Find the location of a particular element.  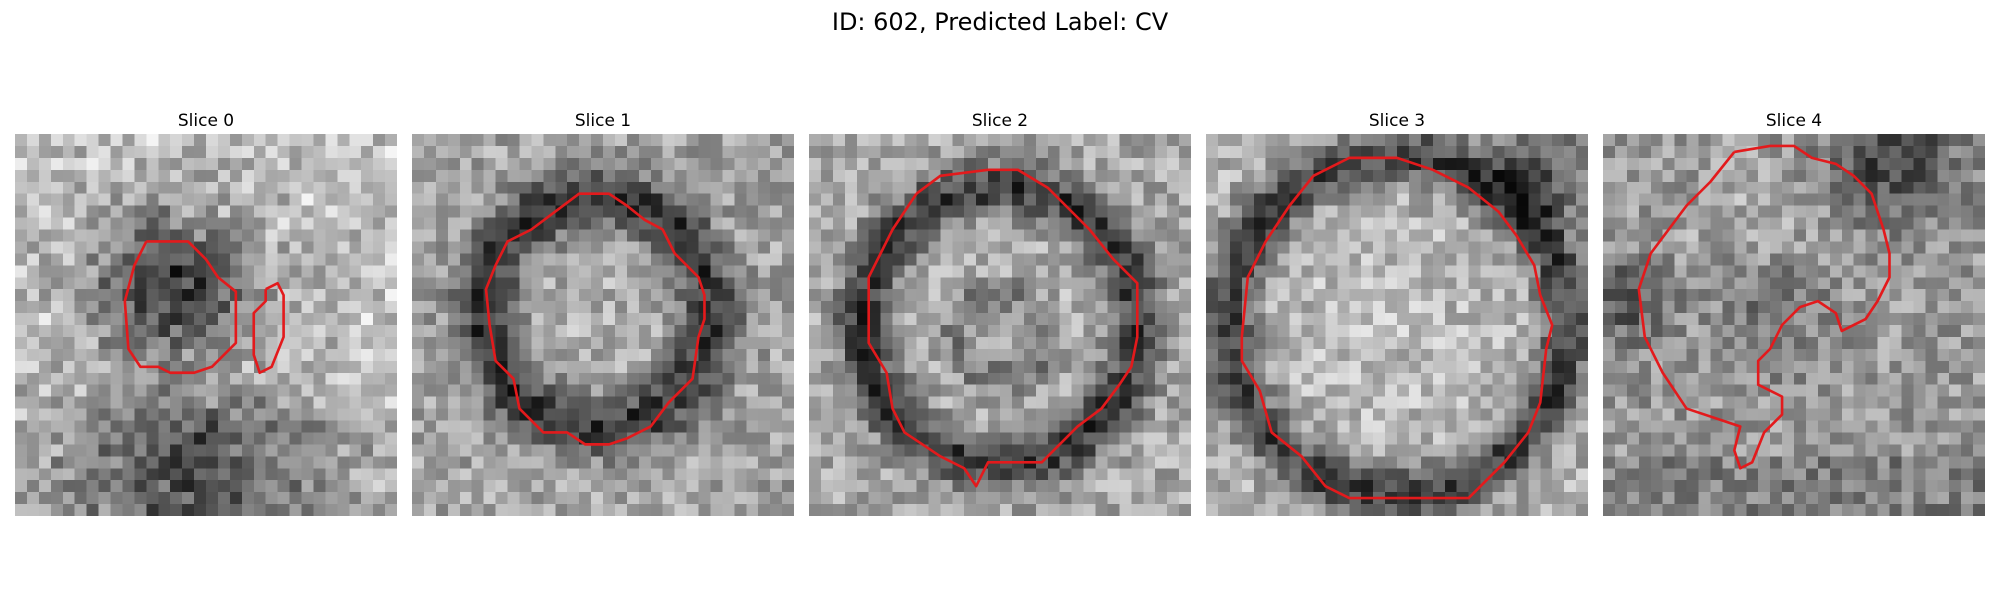

slice-panel-0: Slice 0 is located at coordinates (206, 314).